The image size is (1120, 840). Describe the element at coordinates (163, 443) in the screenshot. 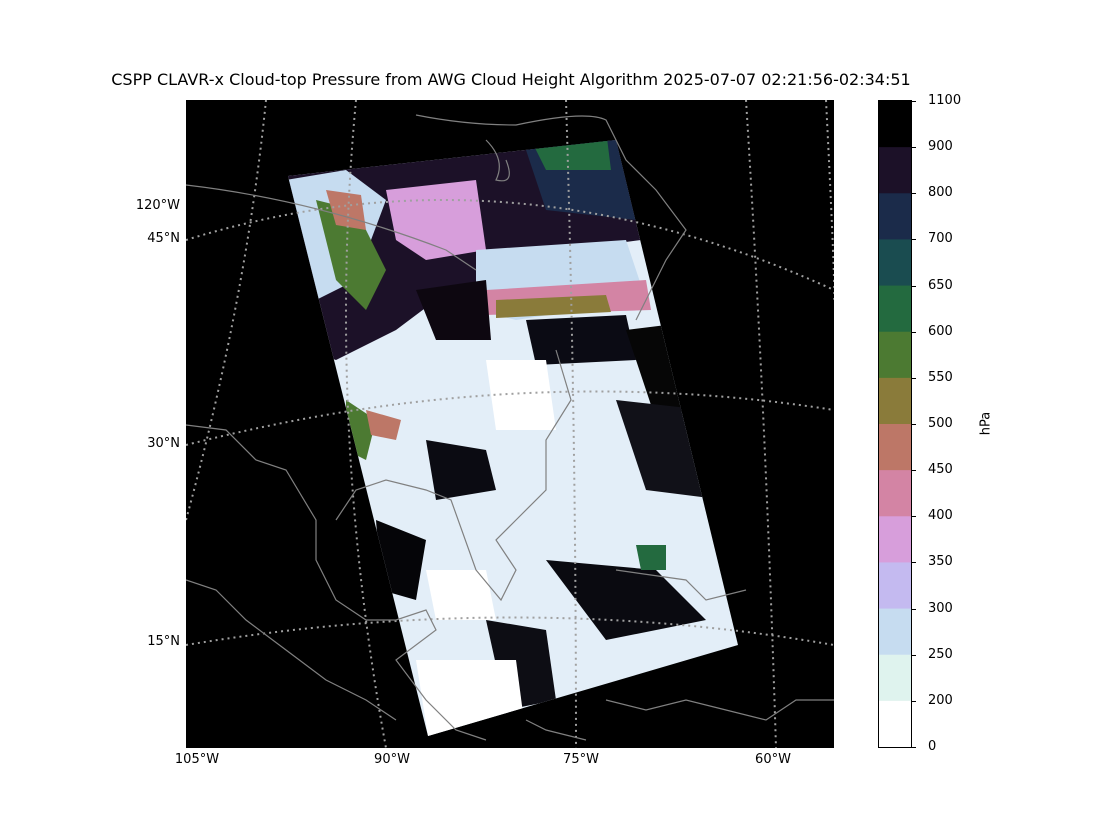

I see `lat-label-30n: 30°N` at that location.